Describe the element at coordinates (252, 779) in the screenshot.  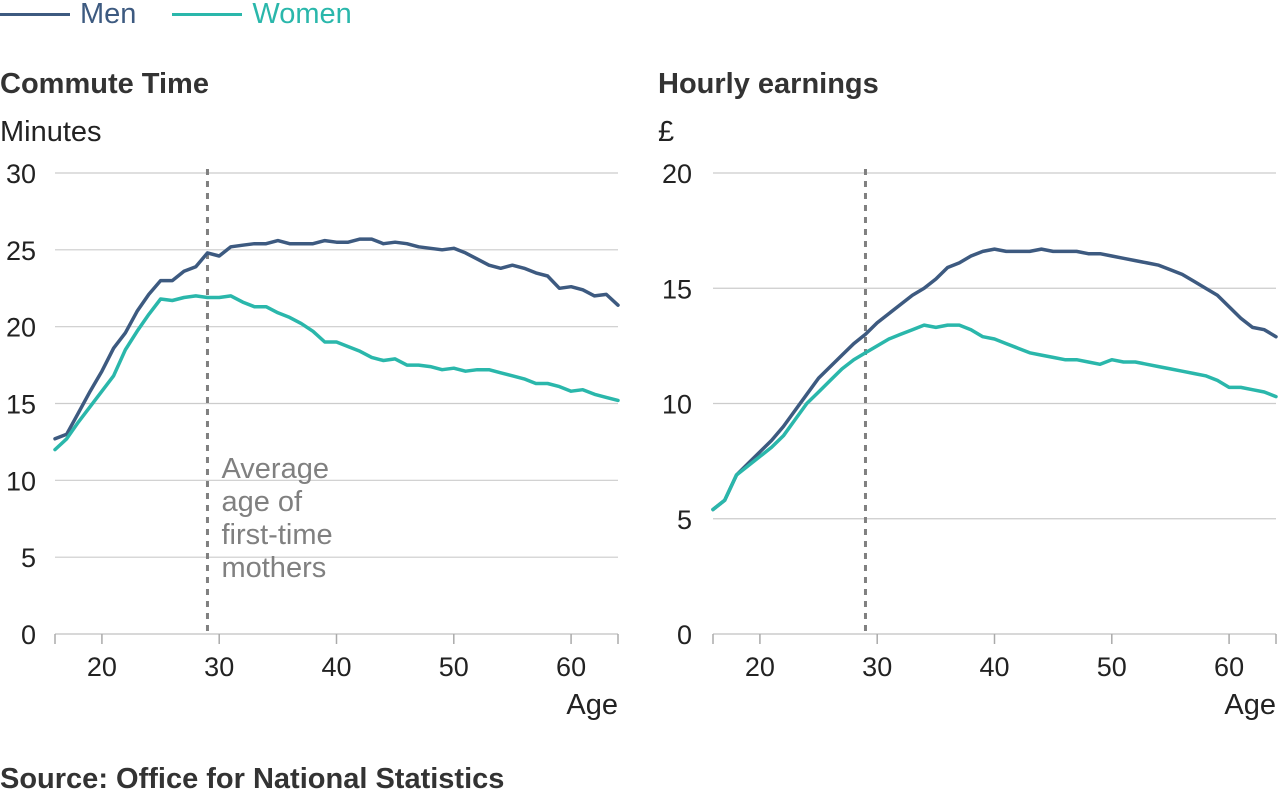
I see `source-note: Source: Office for National Statistics` at that location.